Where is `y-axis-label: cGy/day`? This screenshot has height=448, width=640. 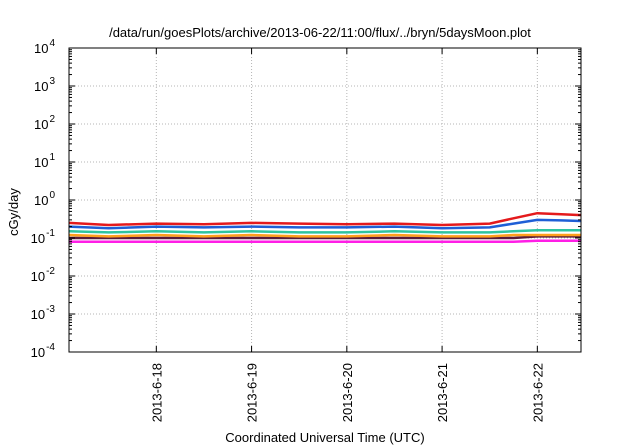
y-axis-label: cGy/day is located at coordinates (13, 212).